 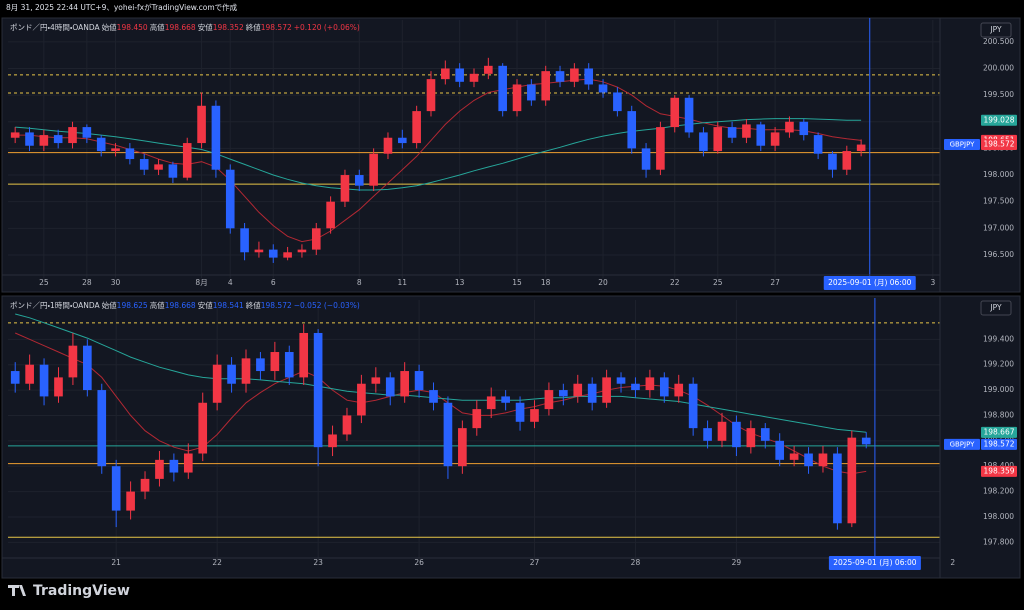 What do you see at coordinates (998, 338) in the screenshot?
I see `y-tick-label: 199.400` at bounding box center [998, 338].